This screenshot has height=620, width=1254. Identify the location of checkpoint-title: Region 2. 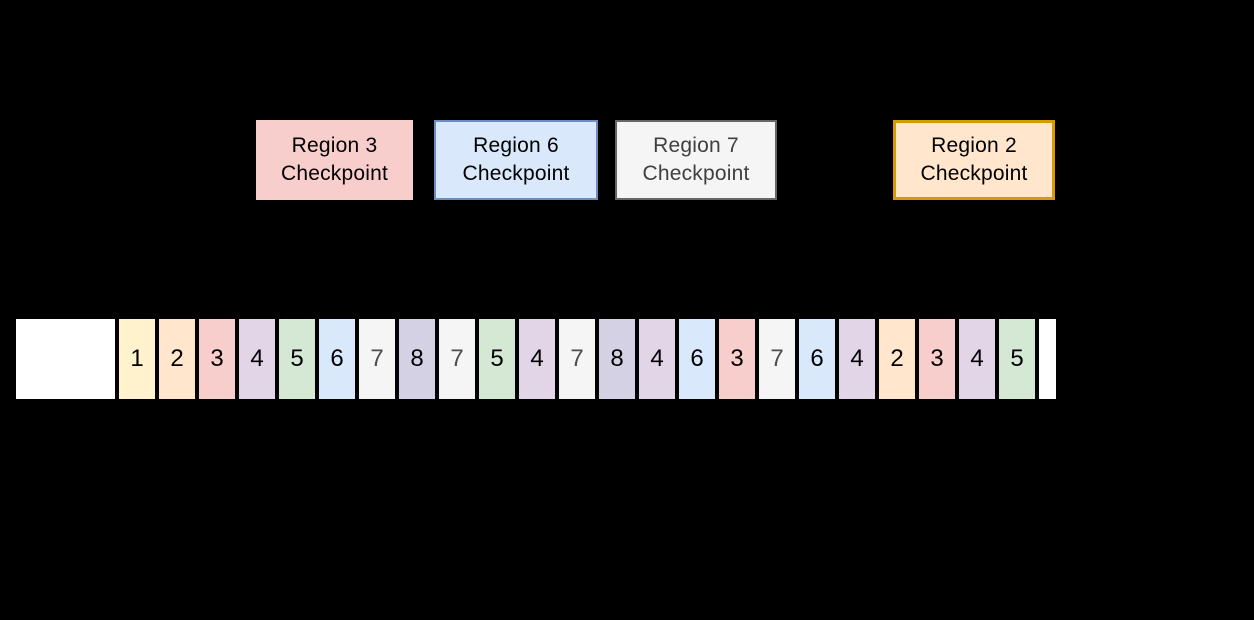
(974, 146).